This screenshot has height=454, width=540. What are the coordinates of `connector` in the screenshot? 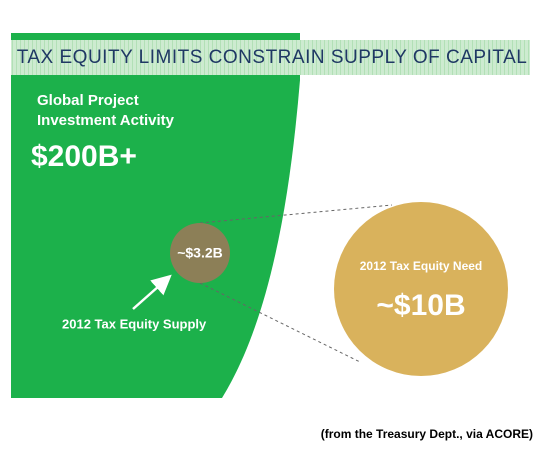 It's located at (296, 214).